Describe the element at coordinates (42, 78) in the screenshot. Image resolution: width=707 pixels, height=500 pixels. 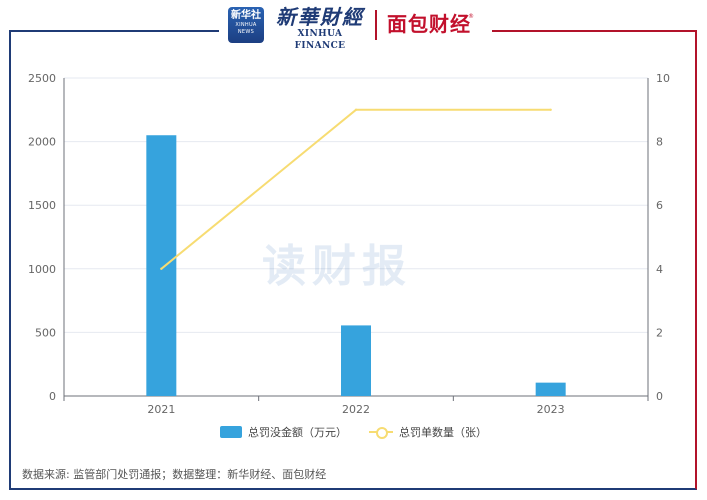
I see `y-left-tick-label: 2500` at that location.